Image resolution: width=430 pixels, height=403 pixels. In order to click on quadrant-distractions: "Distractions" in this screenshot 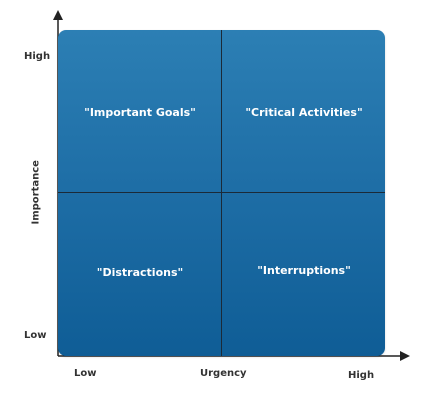, I will do `click(140, 272)`.